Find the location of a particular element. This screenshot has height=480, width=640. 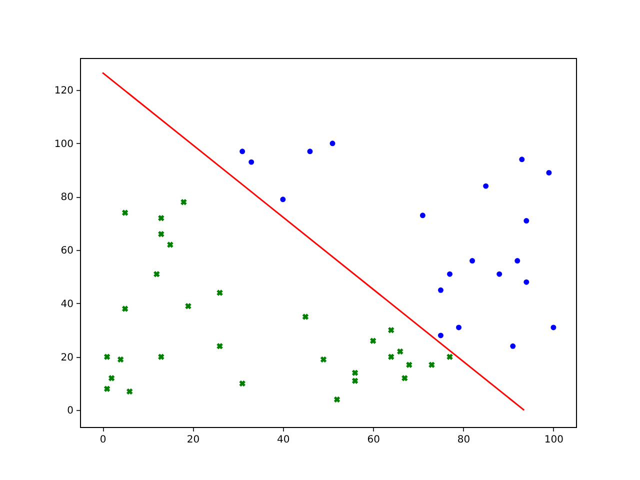

x-tick-label: 80 is located at coordinates (463, 440).